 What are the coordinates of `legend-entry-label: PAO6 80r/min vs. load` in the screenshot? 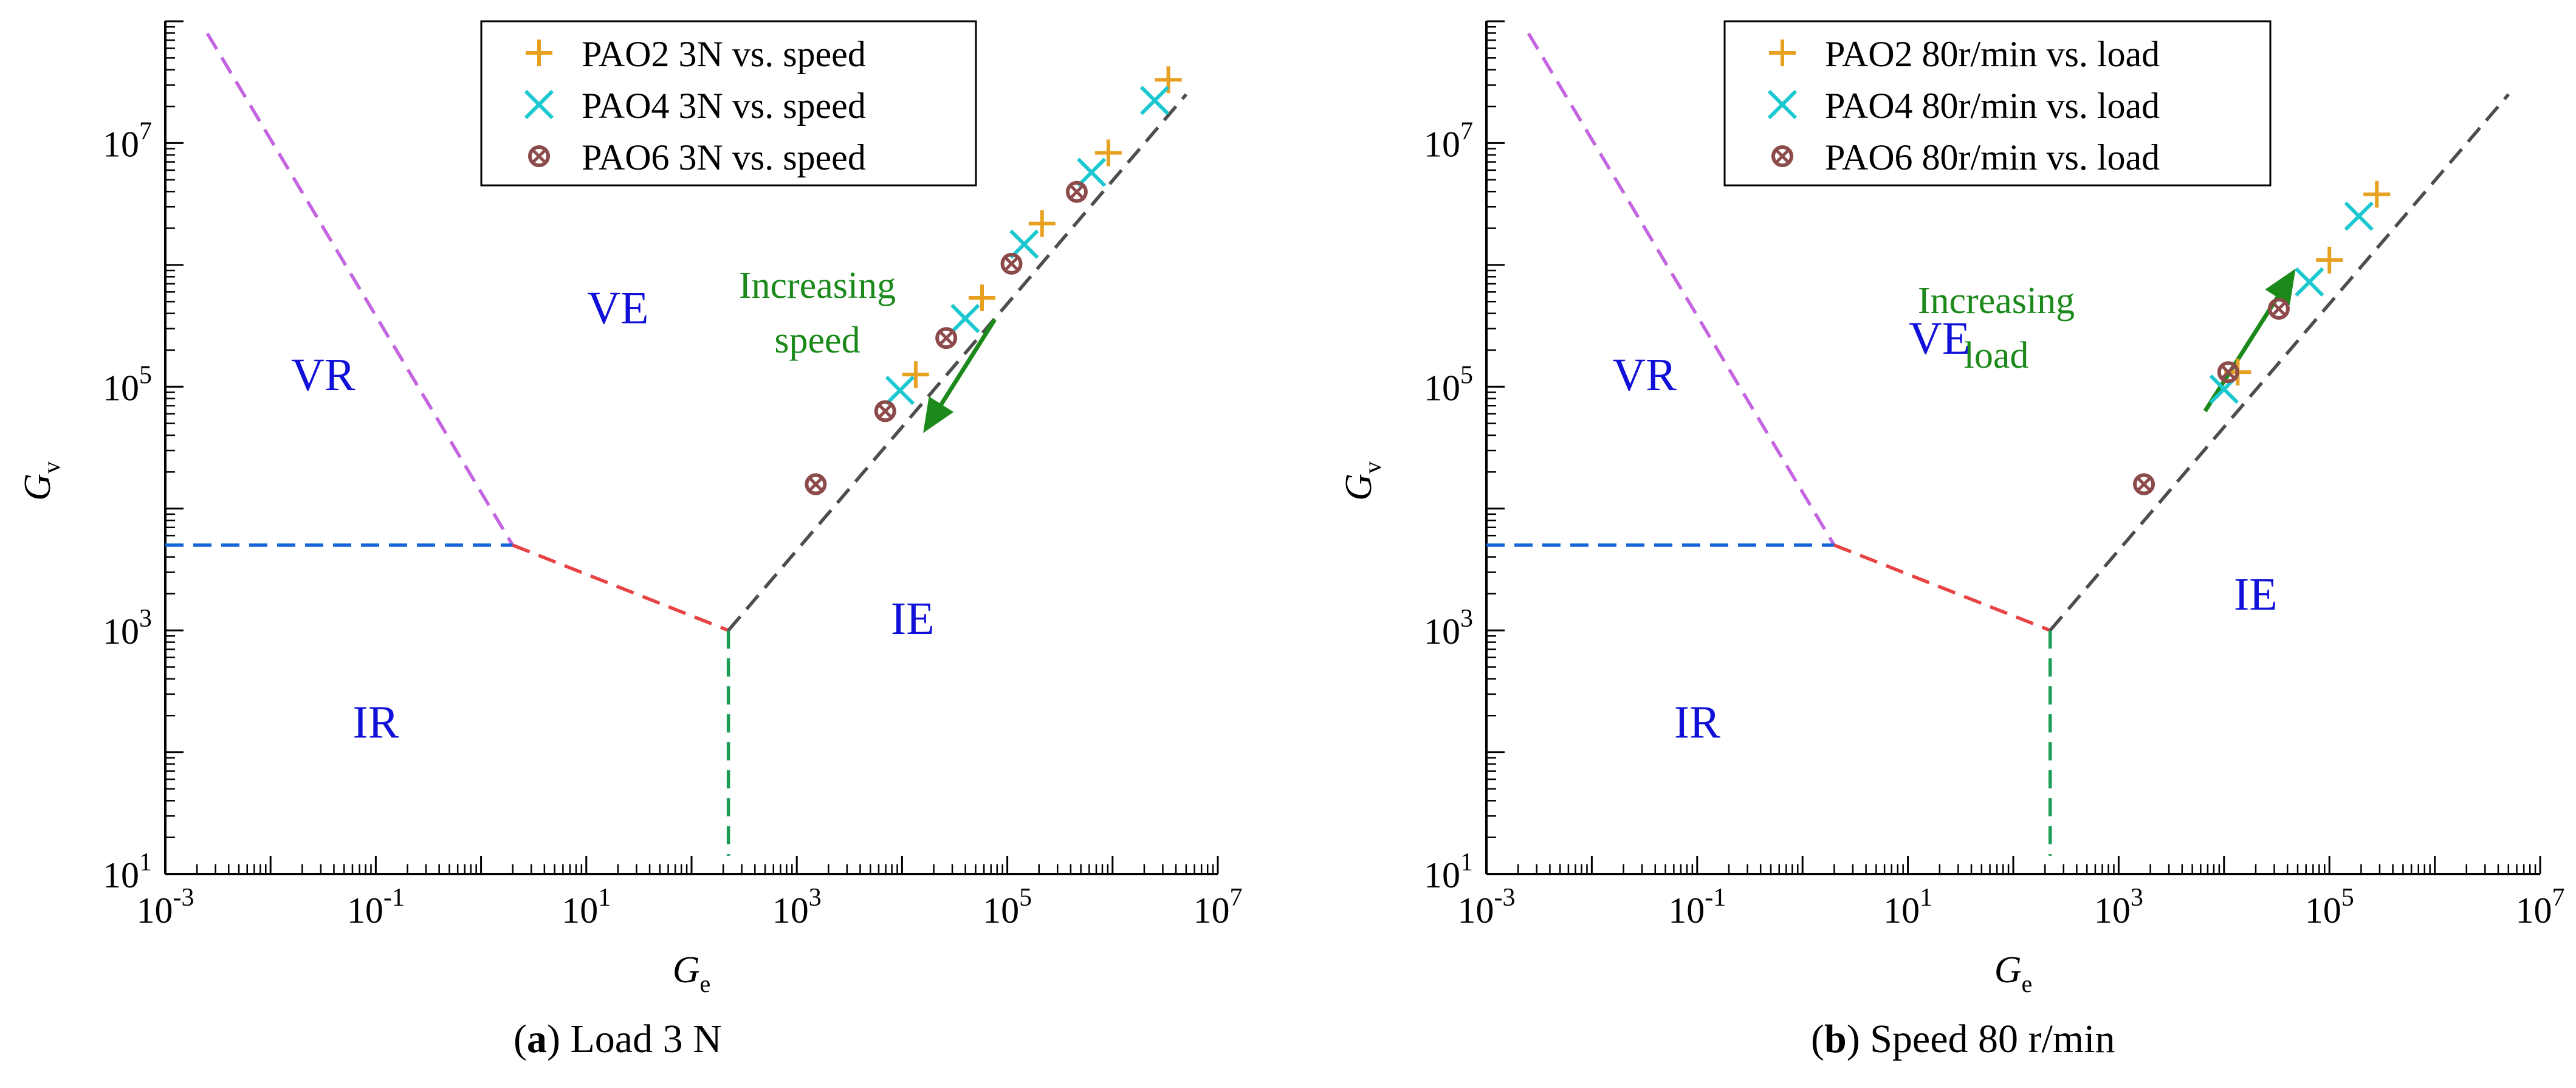 It's located at (1992, 157).